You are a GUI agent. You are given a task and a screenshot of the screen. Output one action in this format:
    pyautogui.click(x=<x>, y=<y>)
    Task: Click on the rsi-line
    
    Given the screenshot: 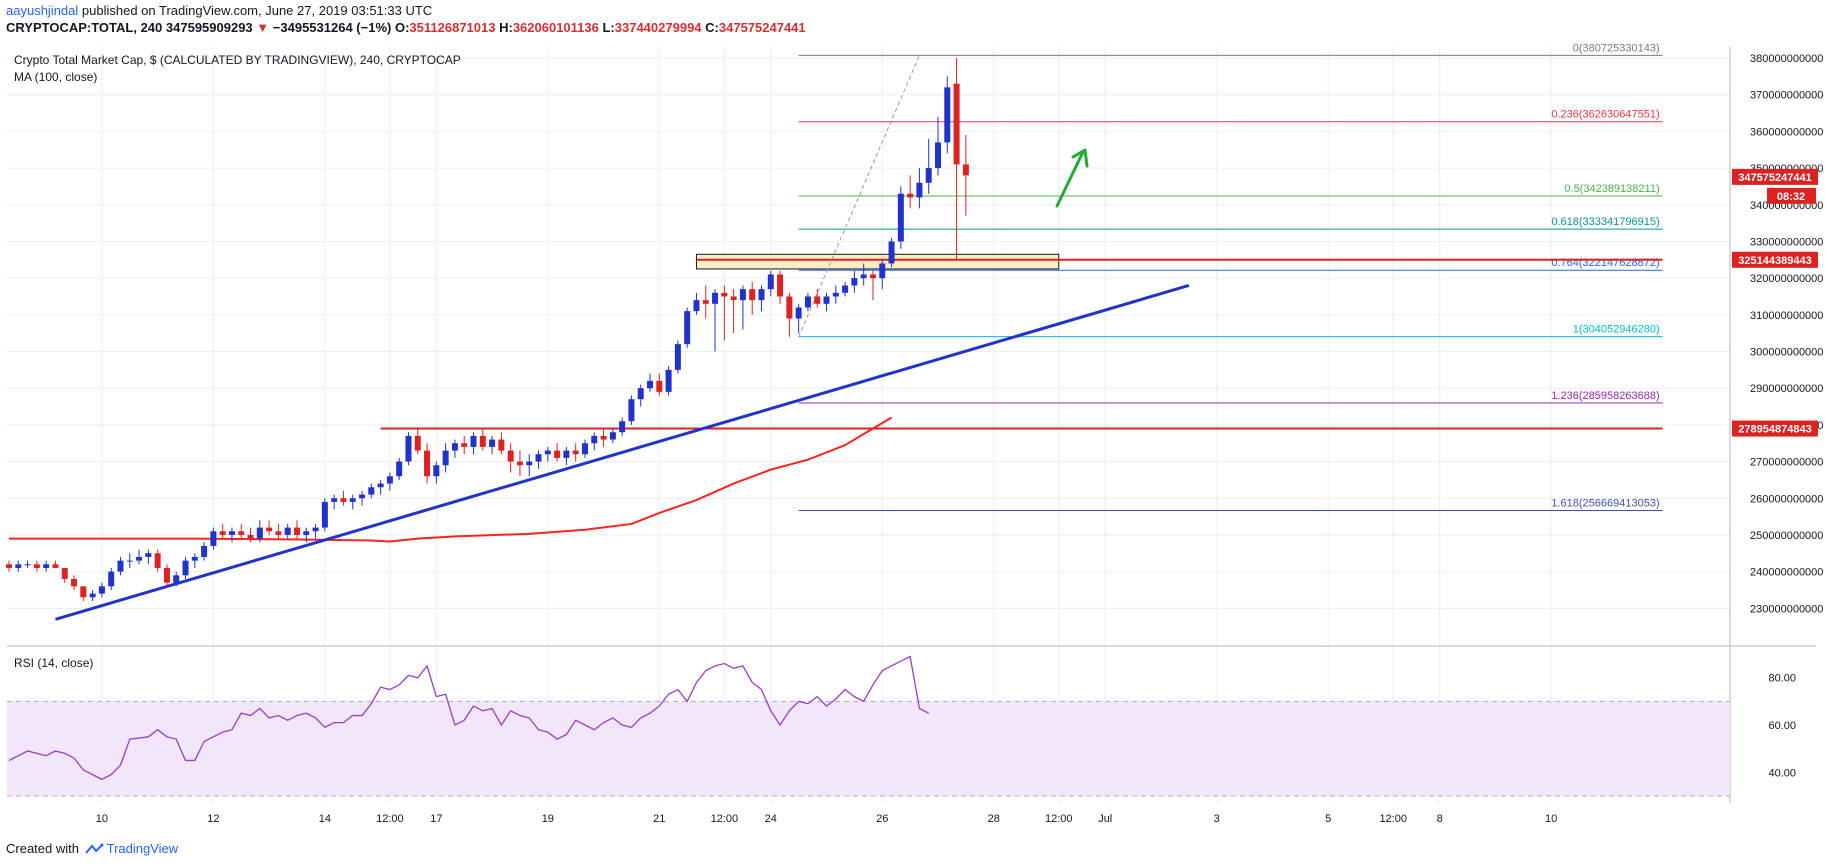 What is the action you would take?
    pyautogui.click(x=469, y=718)
    